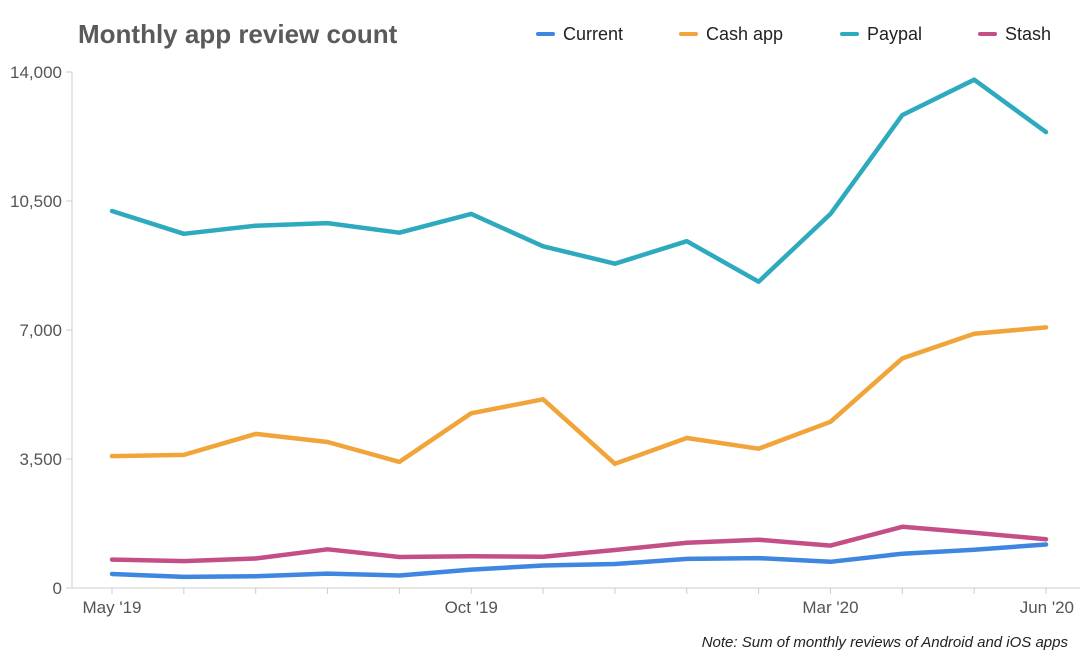 Image resolution: width=1086 pixels, height=664 pixels. I want to click on y-tick-label: 0, so click(57, 588).